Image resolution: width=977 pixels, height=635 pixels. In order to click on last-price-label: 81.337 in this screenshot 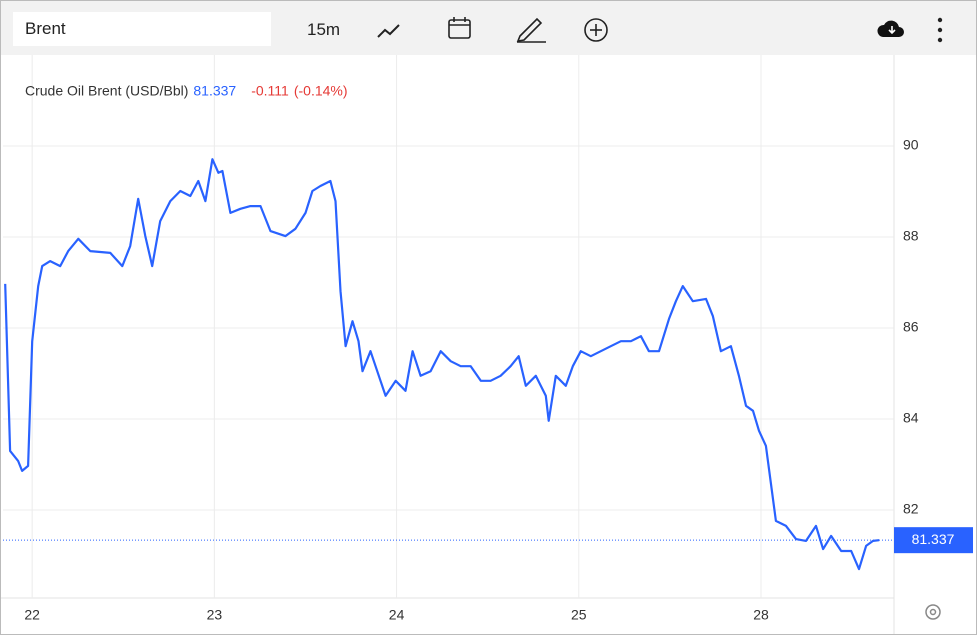, I will do `click(933, 539)`.